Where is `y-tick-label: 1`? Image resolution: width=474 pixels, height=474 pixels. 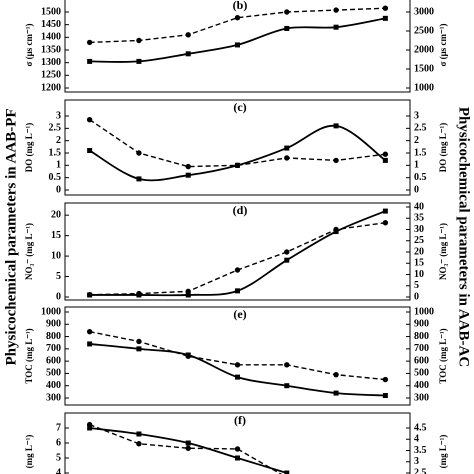
y-tick-label: 1 is located at coordinates (58, 165).